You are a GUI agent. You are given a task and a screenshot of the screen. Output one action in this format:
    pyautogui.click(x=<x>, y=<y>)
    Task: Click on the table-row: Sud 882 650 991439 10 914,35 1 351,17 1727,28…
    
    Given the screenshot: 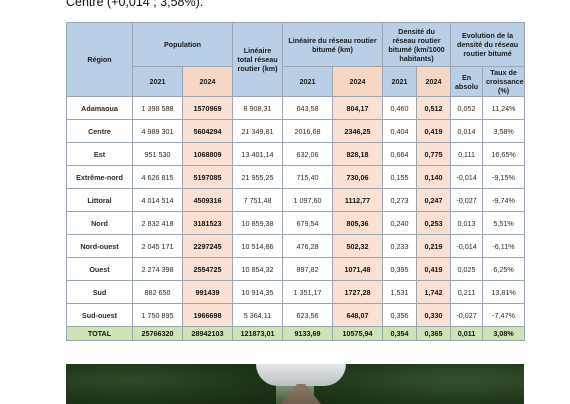 What is the action you would take?
    pyautogui.click(x=296, y=292)
    